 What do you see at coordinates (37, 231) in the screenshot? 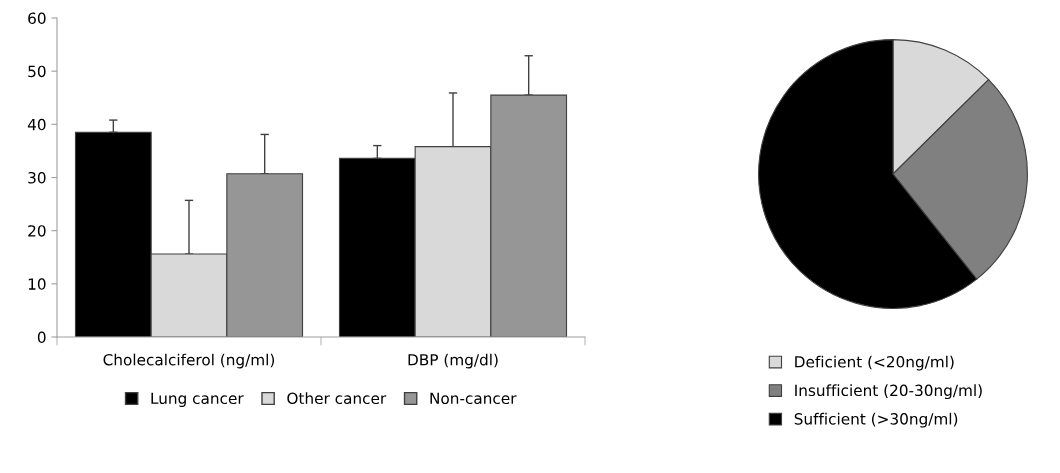
I see `y-tick-label: 20` at bounding box center [37, 231].